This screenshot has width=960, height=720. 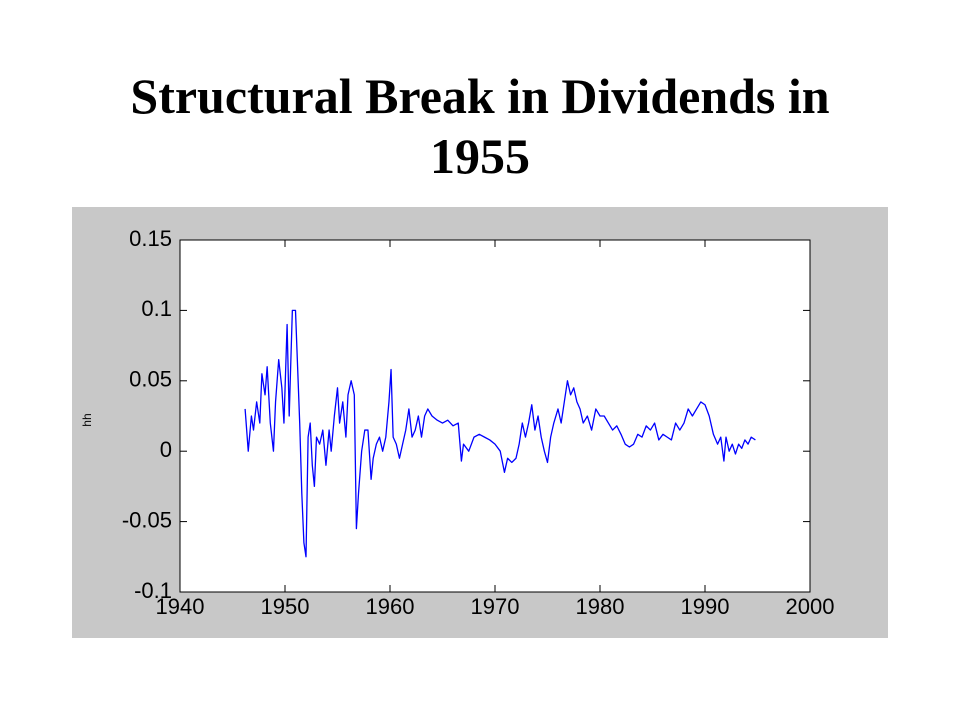 I want to click on y-tick-label: -0.1, so click(x=153, y=590).